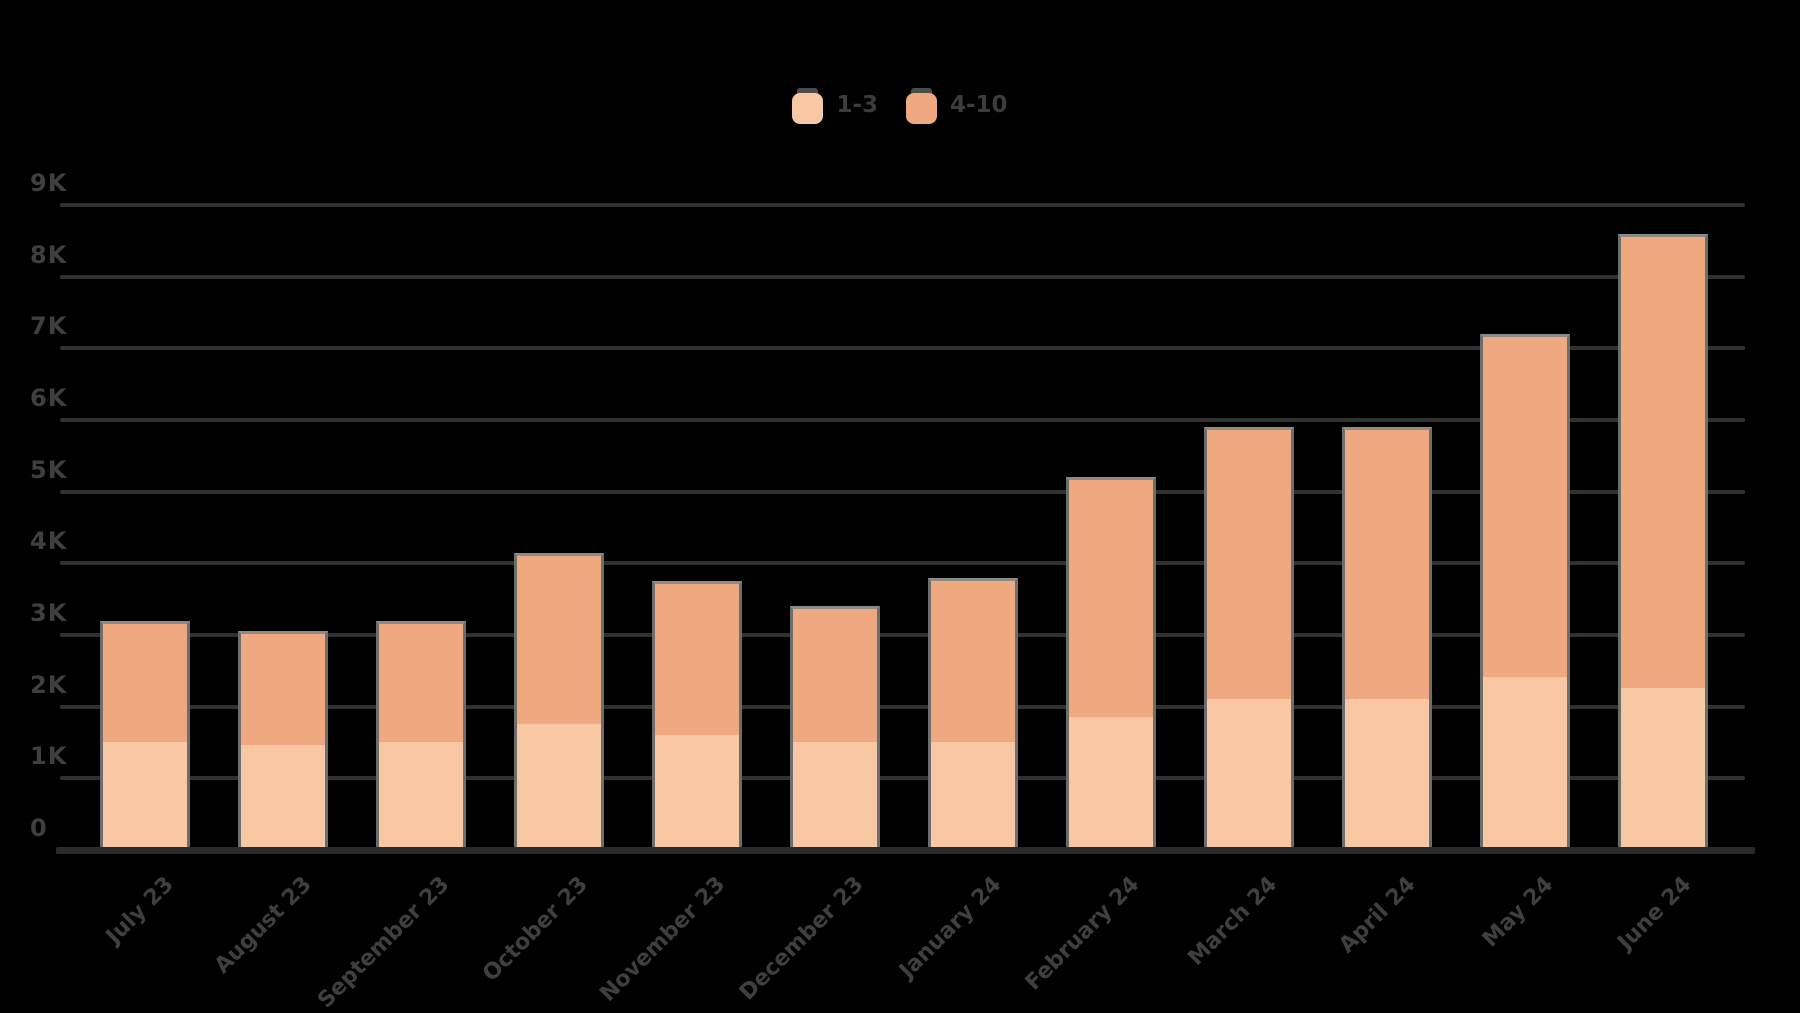 The width and height of the screenshot is (1800, 1013). Describe the element at coordinates (902, 348) in the screenshot. I see `gridline-7K` at that location.